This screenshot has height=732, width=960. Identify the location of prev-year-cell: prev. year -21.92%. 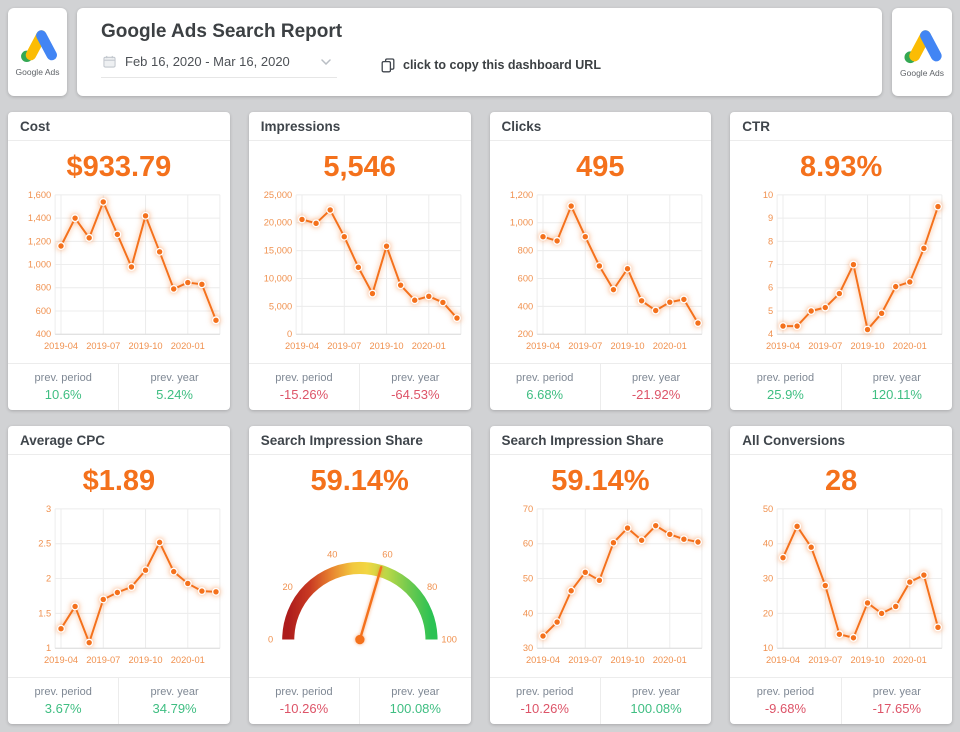
(655, 387).